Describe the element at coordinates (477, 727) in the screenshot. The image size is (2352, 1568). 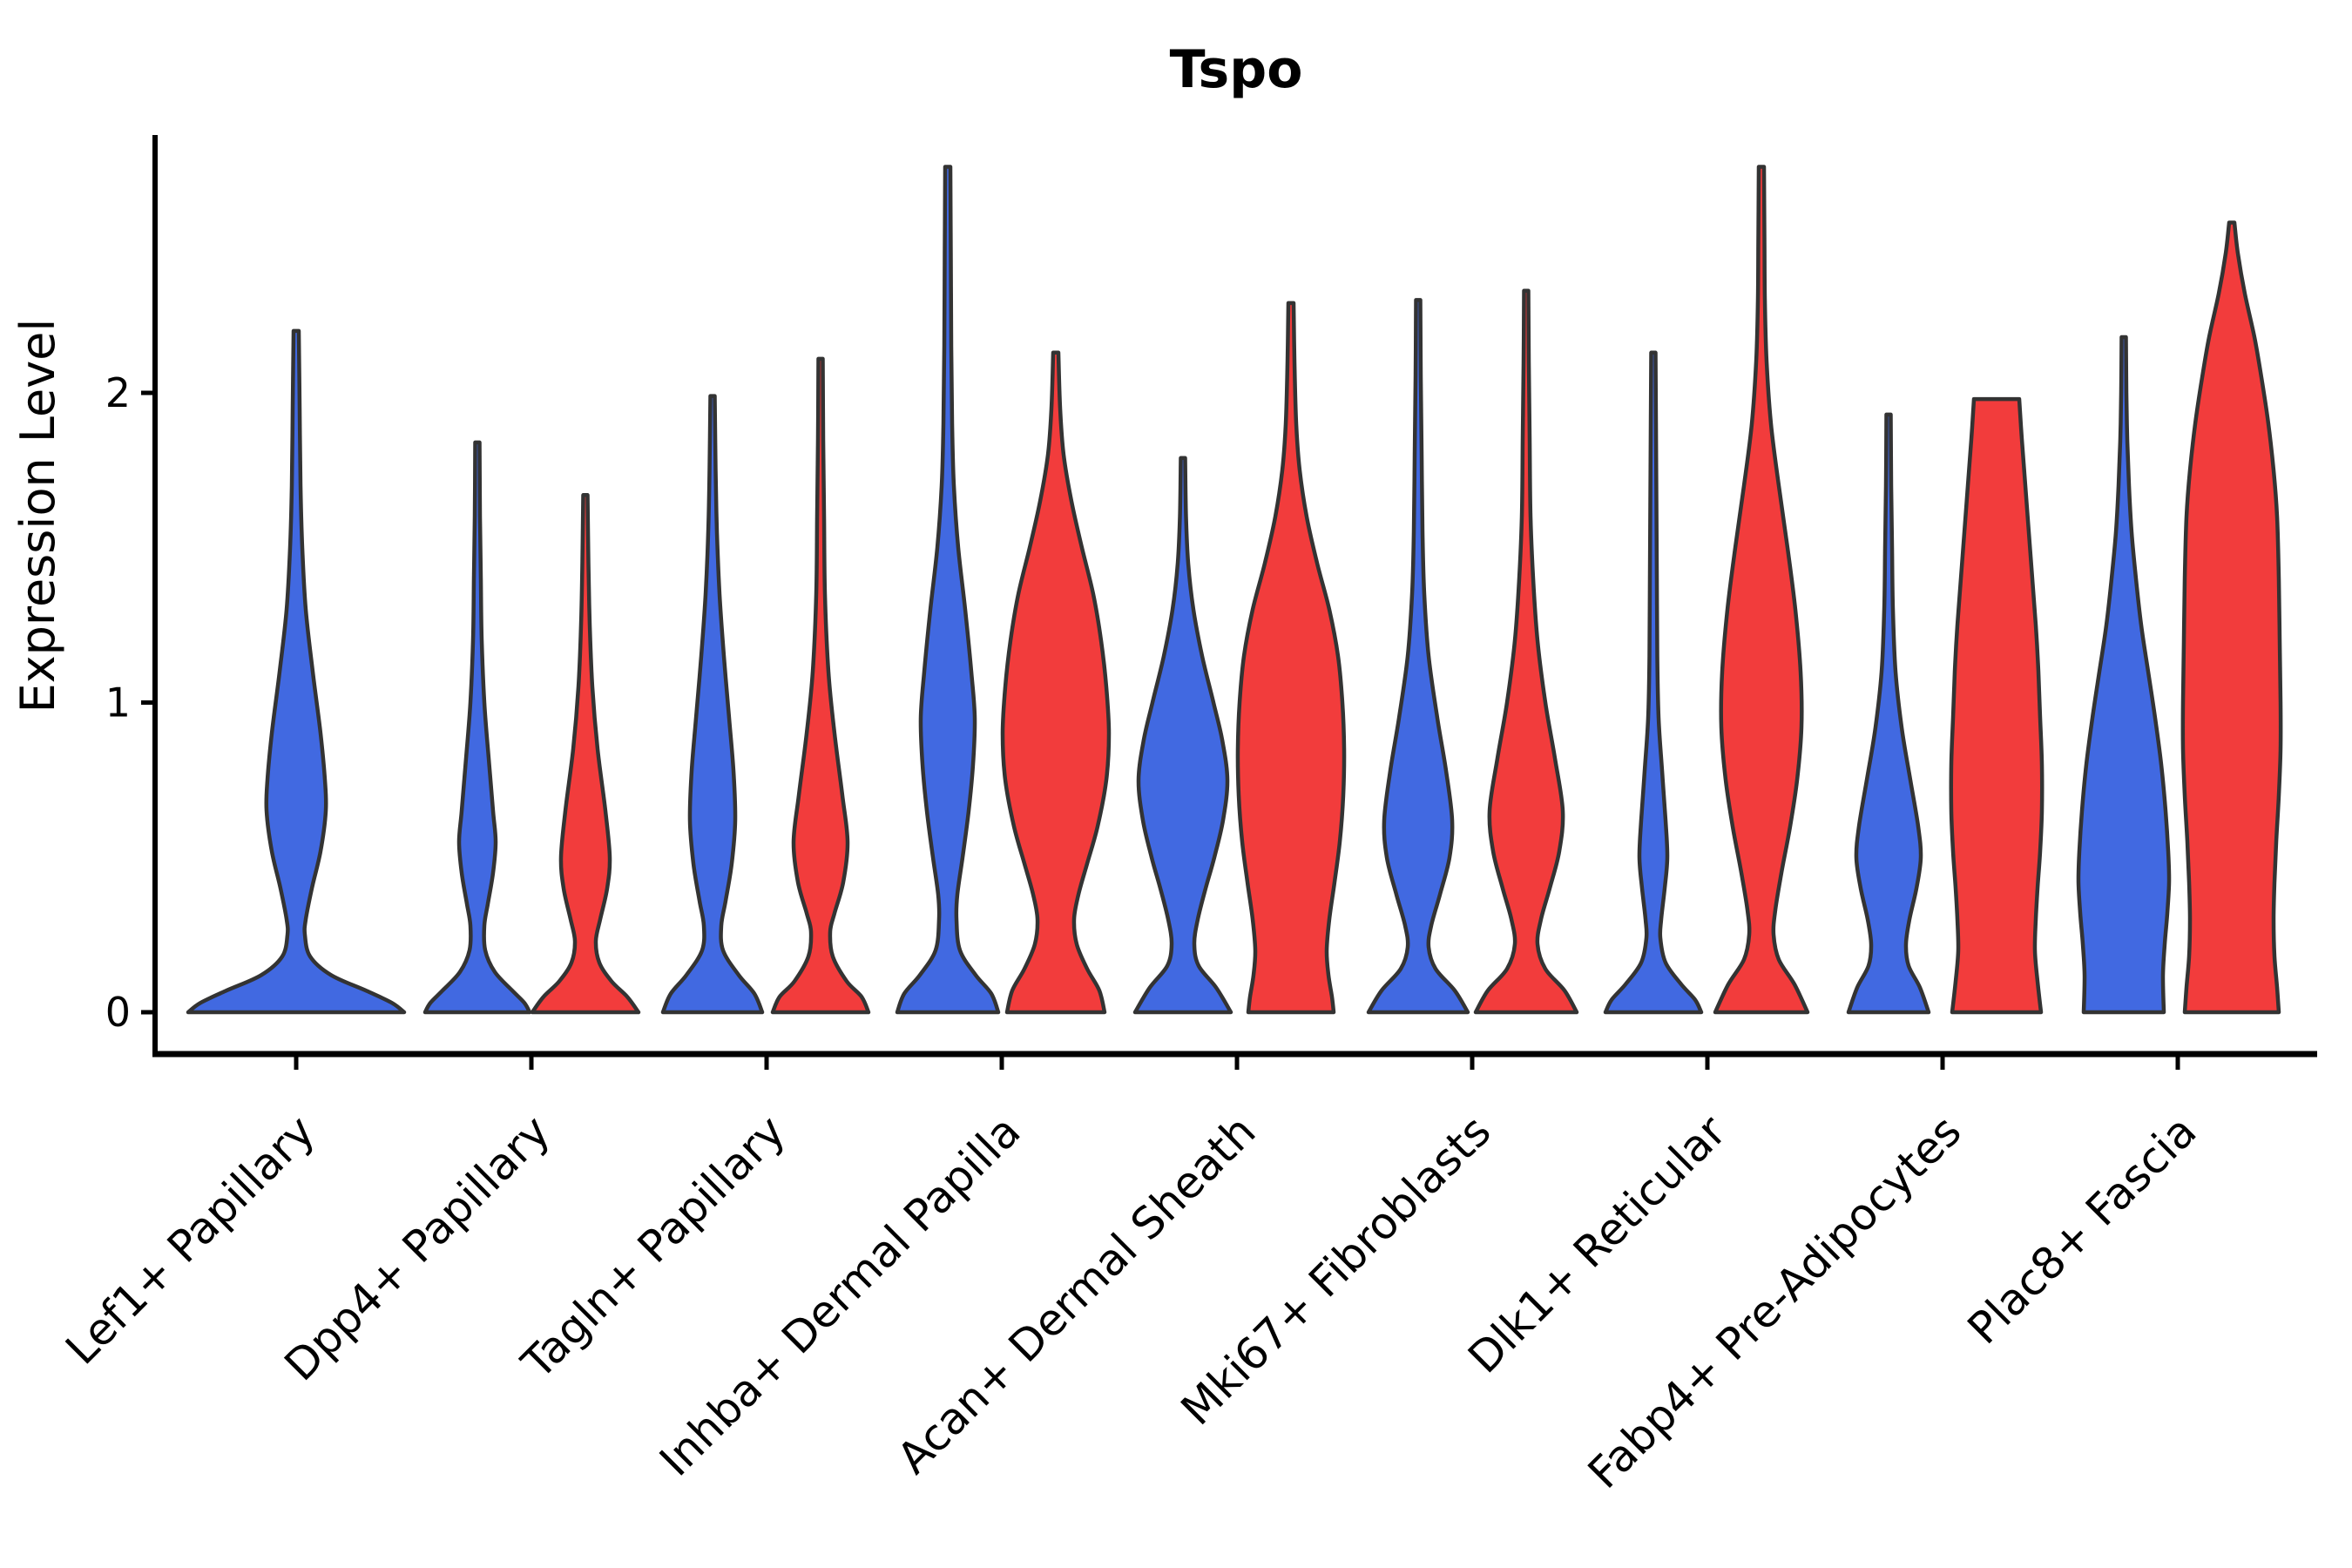
I see `violin-dpp4-blue` at that location.